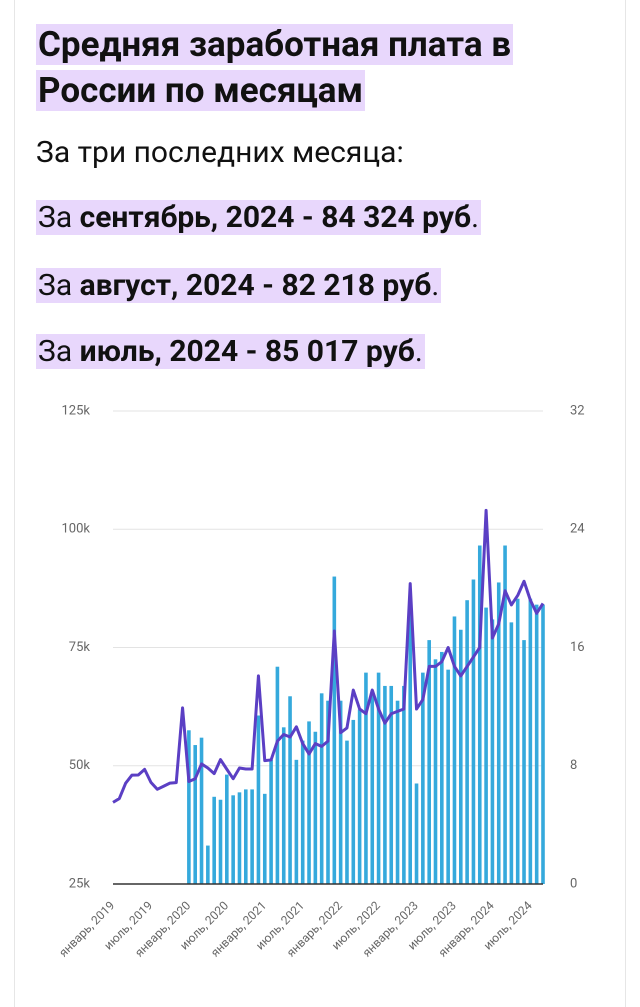 The width and height of the screenshot is (640, 1007). Describe the element at coordinates (75, 410) in the screenshot. I see `y-tick-label: 125k` at that location.